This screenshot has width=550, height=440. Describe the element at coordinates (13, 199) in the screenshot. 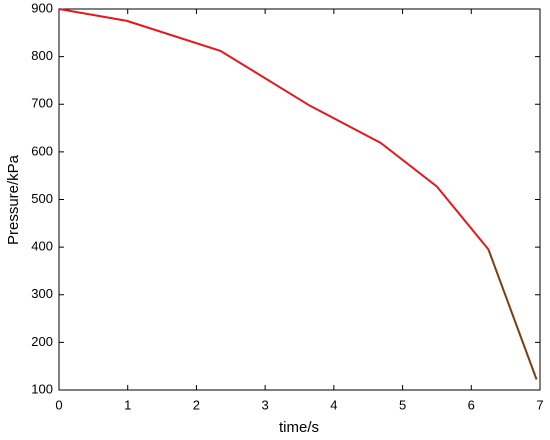

I see `y-axis-title: Pressure/kPa` at that location.